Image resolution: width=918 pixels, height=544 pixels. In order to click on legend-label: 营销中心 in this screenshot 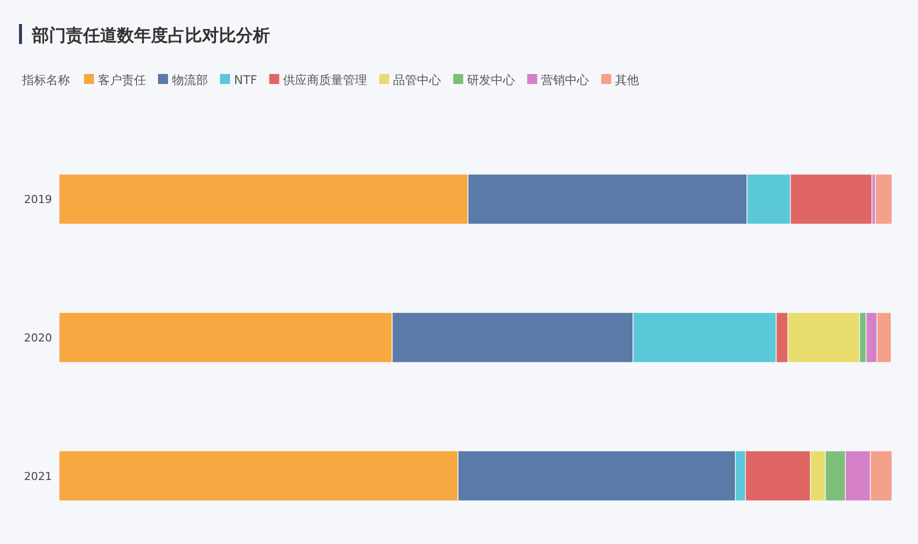, I will do `click(565, 80)`.